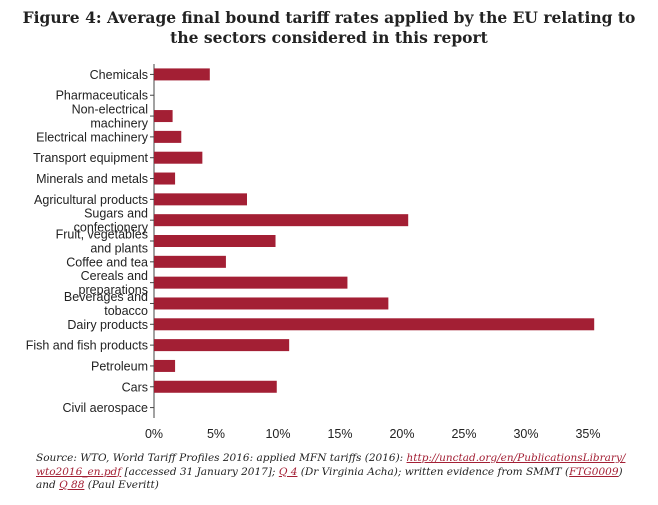  Describe the element at coordinates (620, 471) in the screenshot. I see `source-text-4: )` at that location.